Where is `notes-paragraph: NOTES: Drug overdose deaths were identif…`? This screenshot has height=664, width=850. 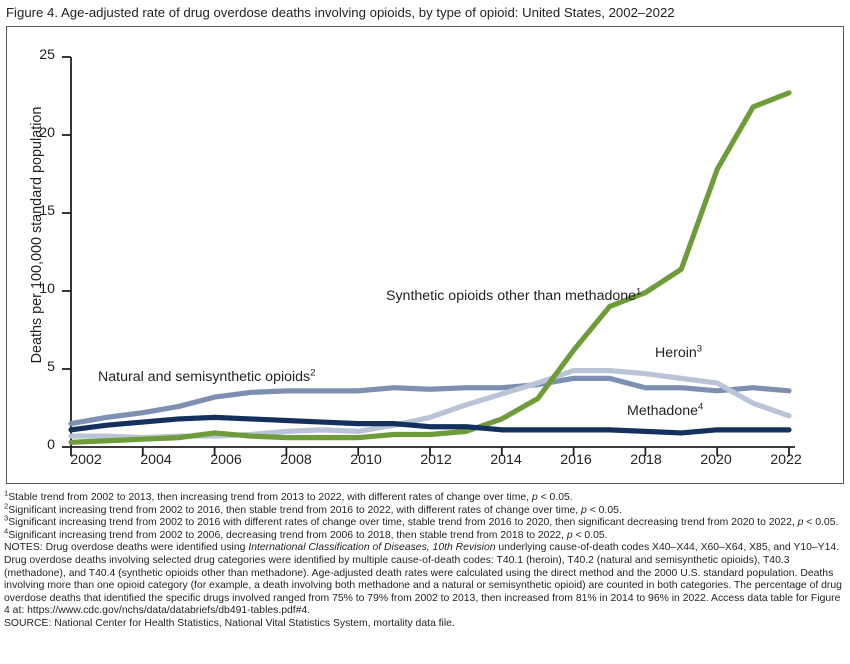 notes-paragraph: NOTES: Drug overdose deaths were identif… is located at coordinates (426, 580).